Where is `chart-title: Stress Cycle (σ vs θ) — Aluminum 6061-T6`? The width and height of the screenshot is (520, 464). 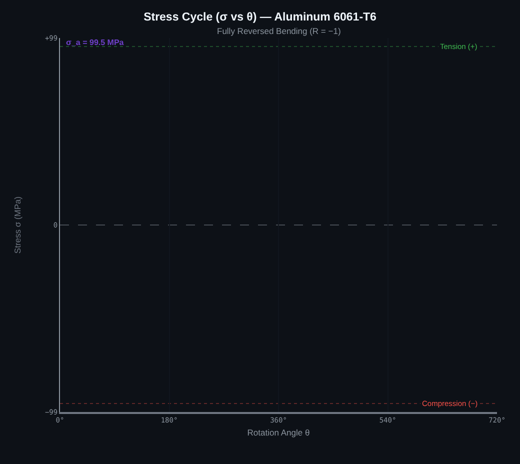
chart-title: Stress Cycle (σ vs θ) — Aluminum 6061-T6 is located at coordinates (260, 18).